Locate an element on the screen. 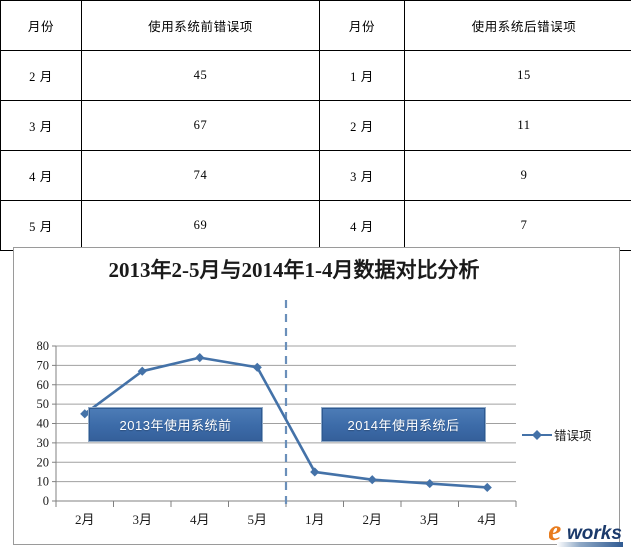  cell-month-after: 1 月 is located at coordinates (362, 75).